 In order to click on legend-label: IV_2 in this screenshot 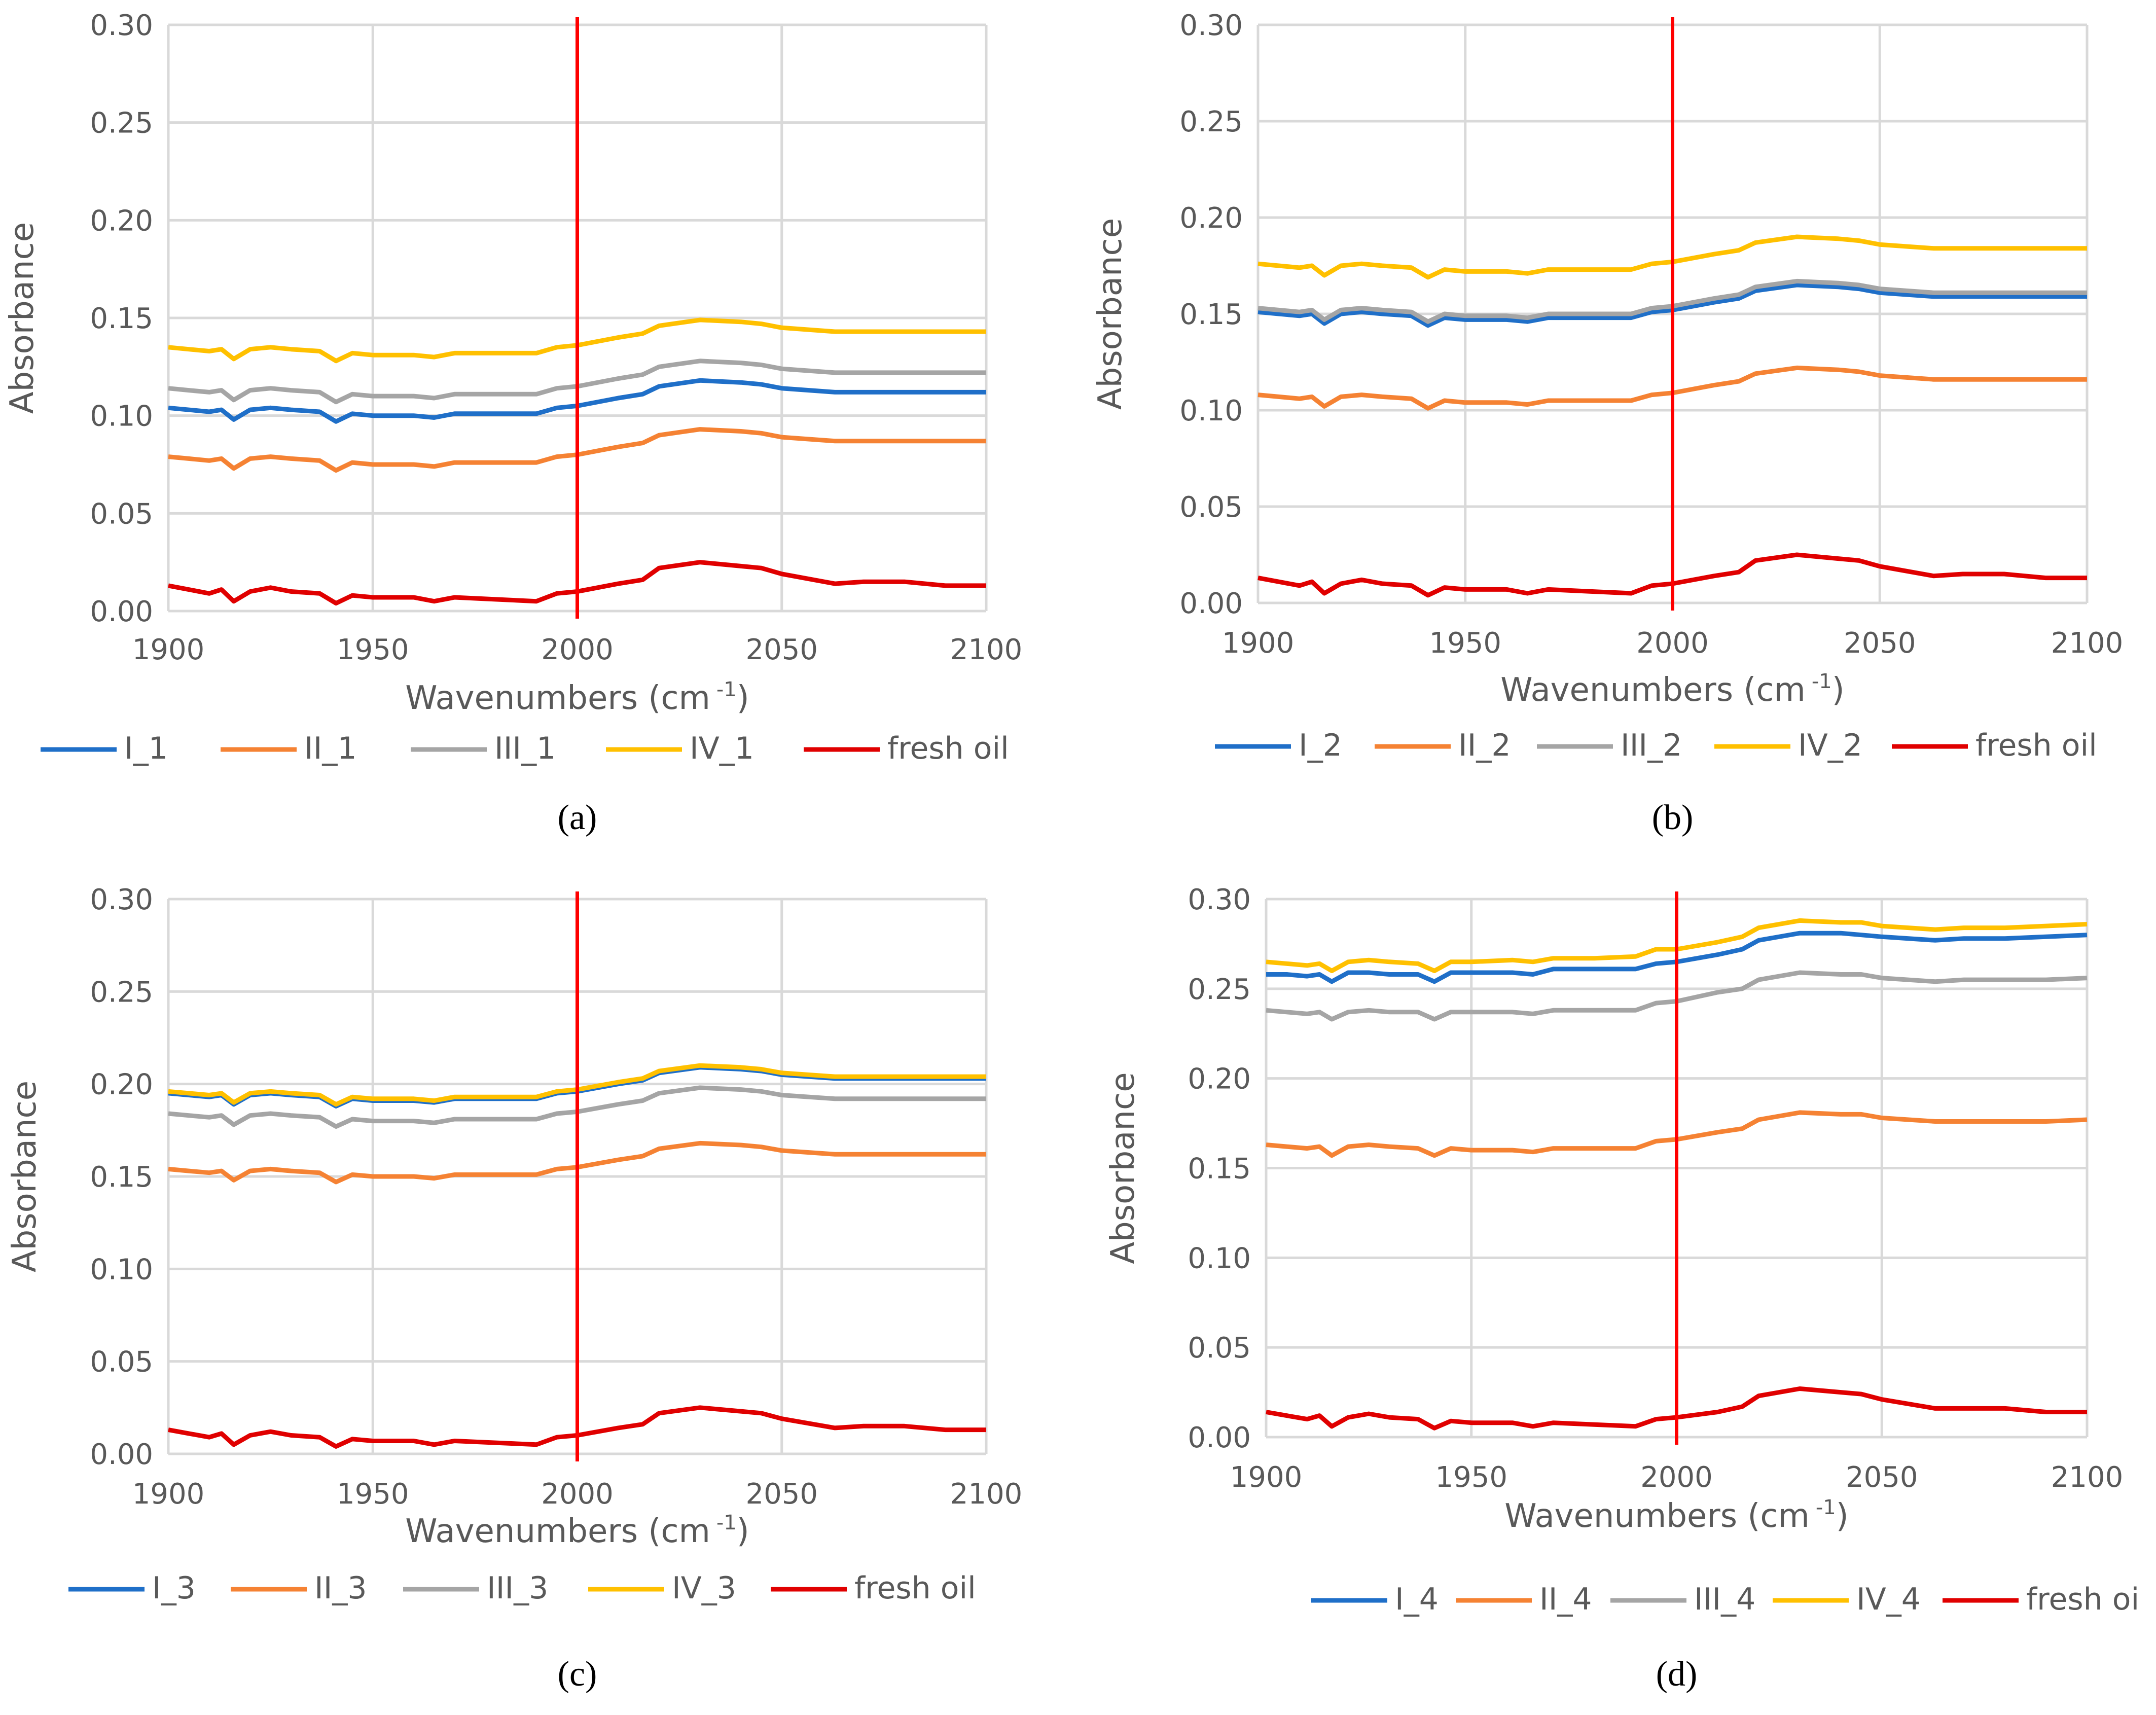, I will do `click(1830, 745)`.